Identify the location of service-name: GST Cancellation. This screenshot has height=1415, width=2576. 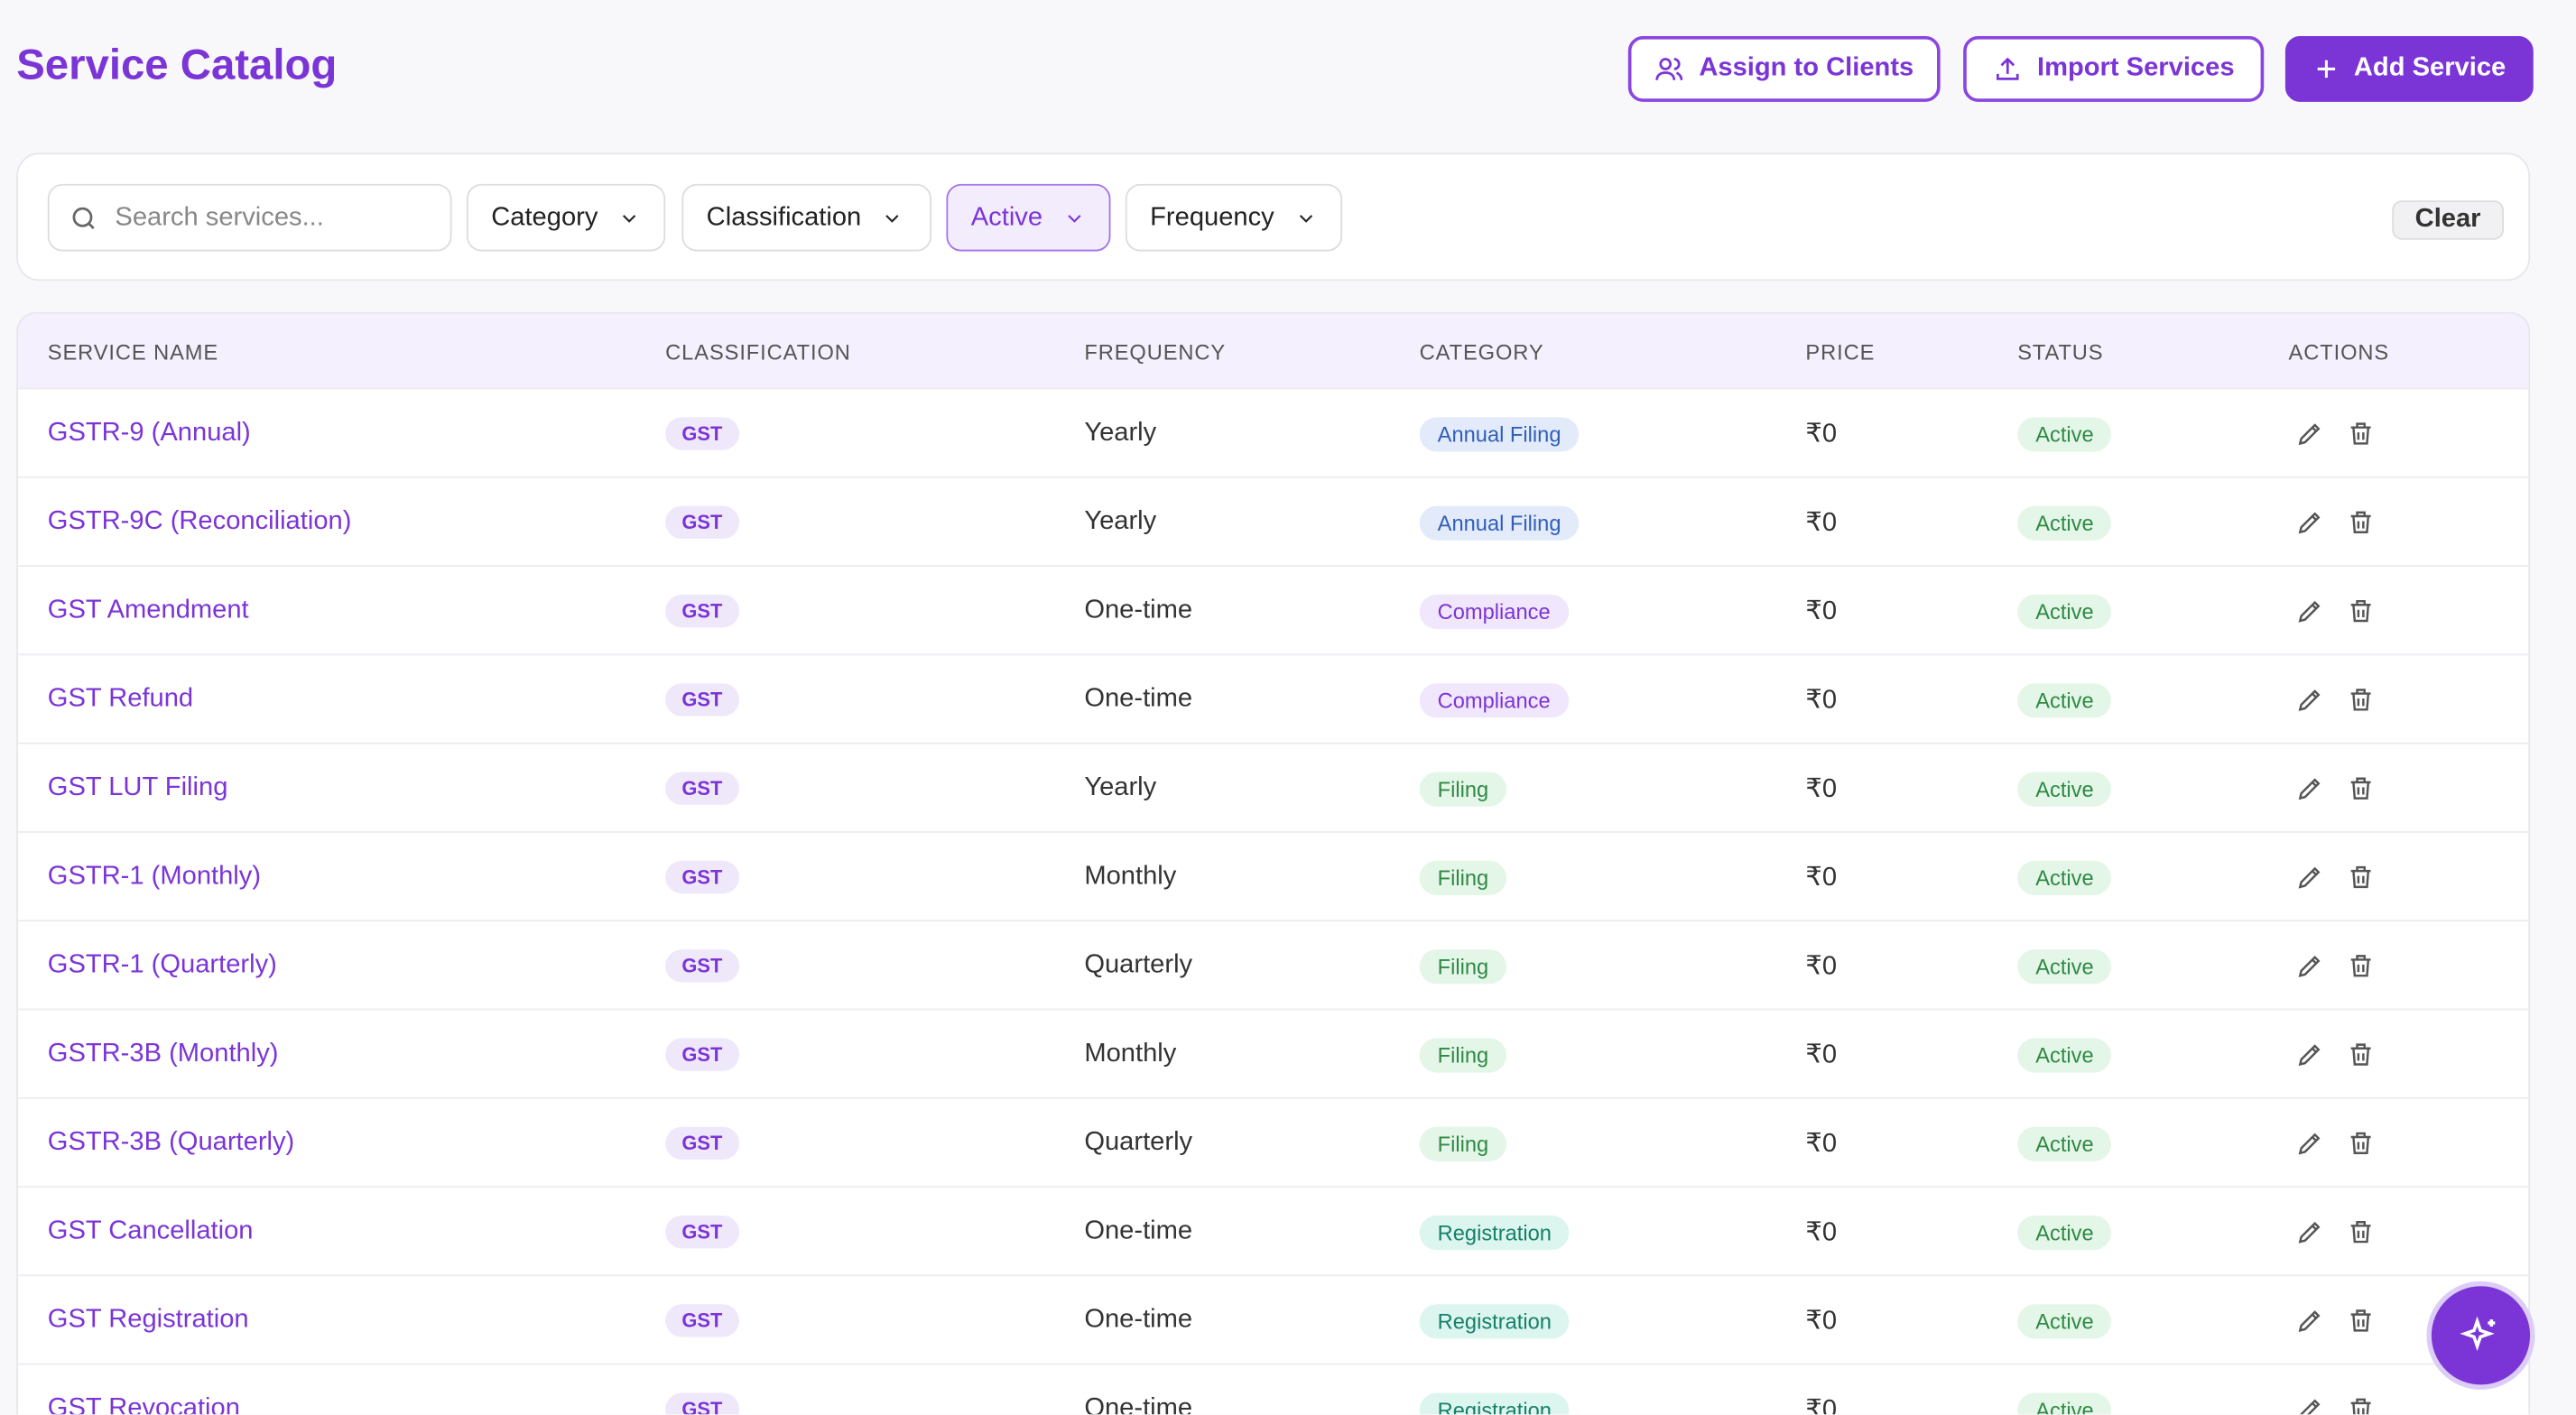
(150, 1230).